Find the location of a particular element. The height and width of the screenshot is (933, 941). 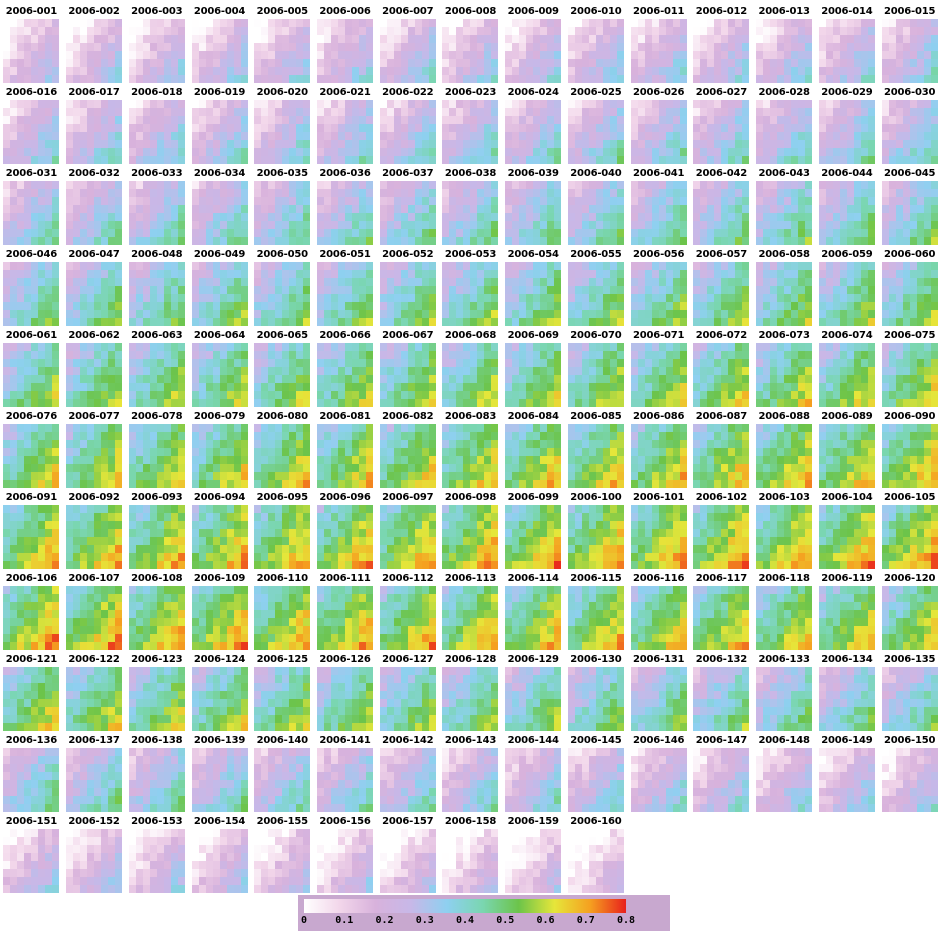

panel-cell: 2006-007 is located at coordinates (407, 44).